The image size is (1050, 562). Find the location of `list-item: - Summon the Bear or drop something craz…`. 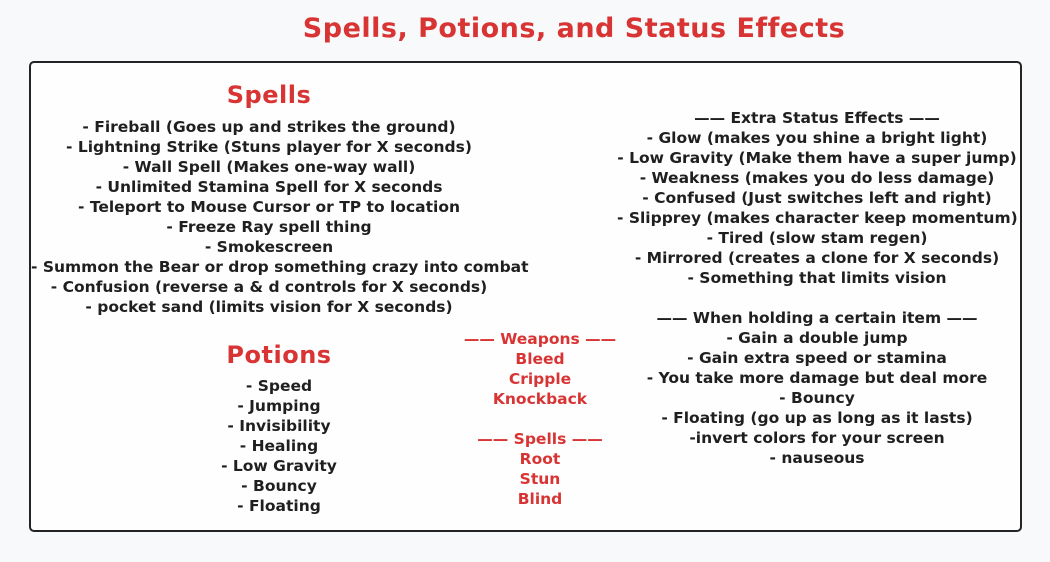

list-item: - Summon the Bear or drop something craz… is located at coordinates (280, 267).